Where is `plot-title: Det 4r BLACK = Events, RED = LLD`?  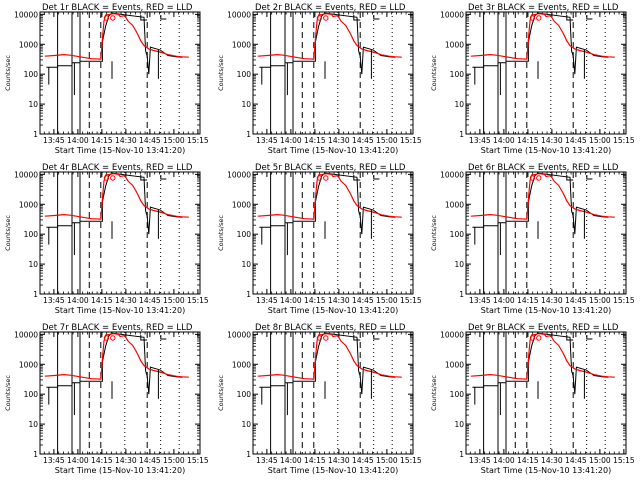 plot-title: Det 4r BLACK = Events, RED = LLD is located at coordinates (117, 168).